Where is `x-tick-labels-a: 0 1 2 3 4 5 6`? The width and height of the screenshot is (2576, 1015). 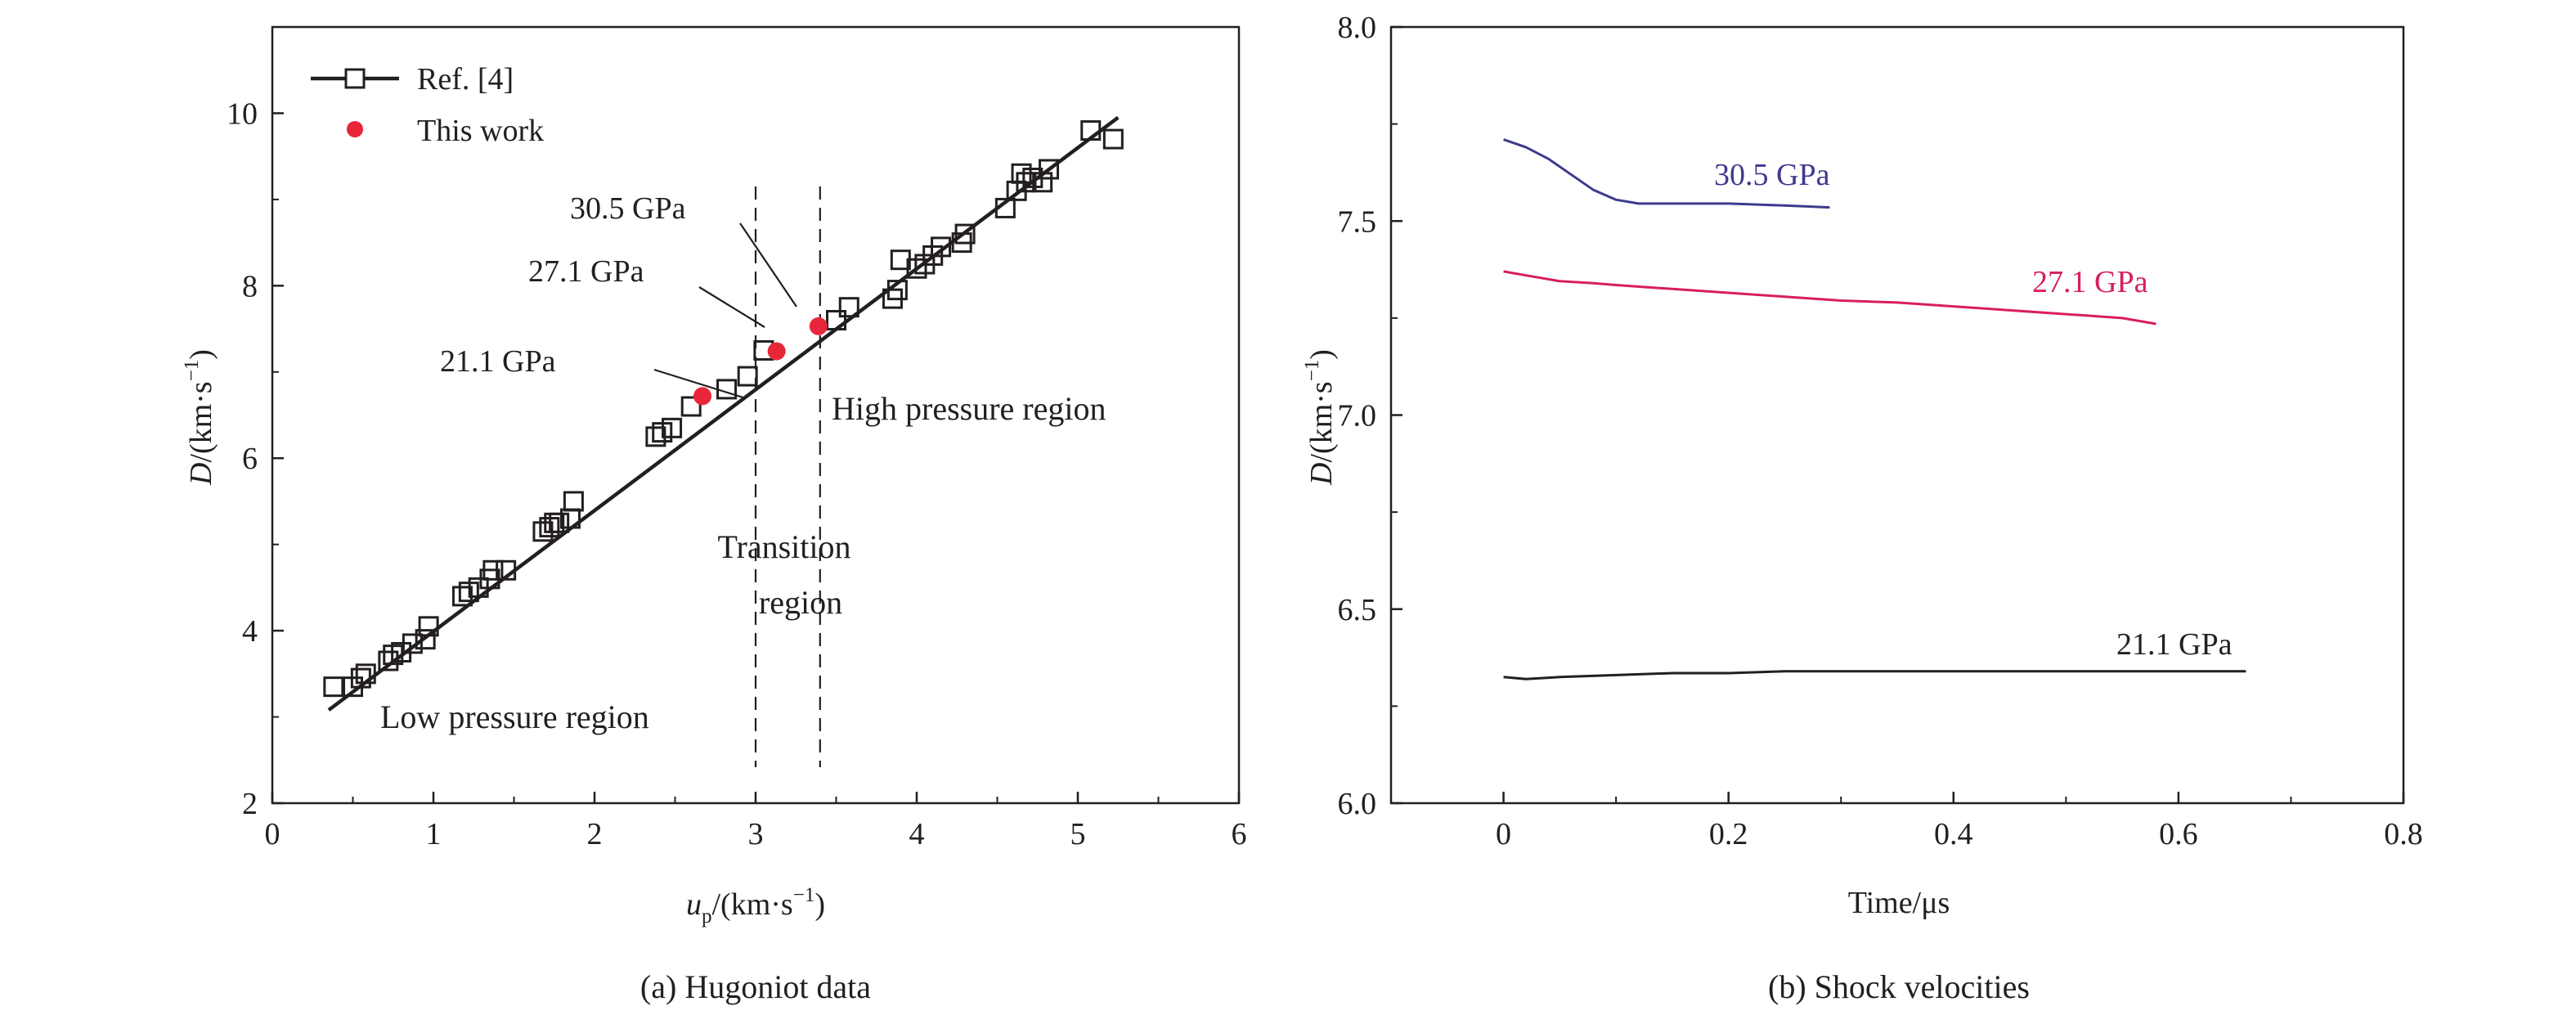 x-tick-labels-a: 0 1 2 3 4 5 6 is located at coordinates (756, 834).